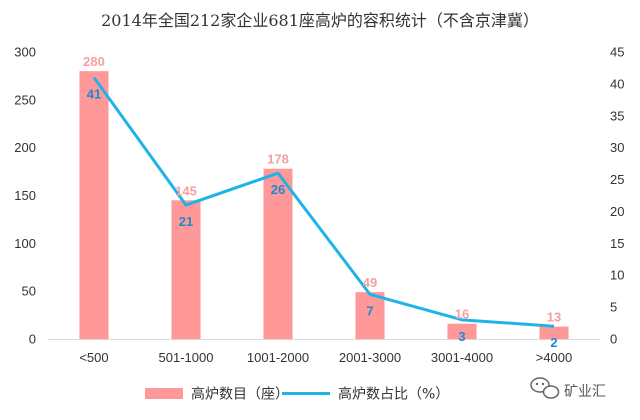  Describe the element at coordinates (25, 147) in the screenshot. I see `left-tick-label: 200` at that location.